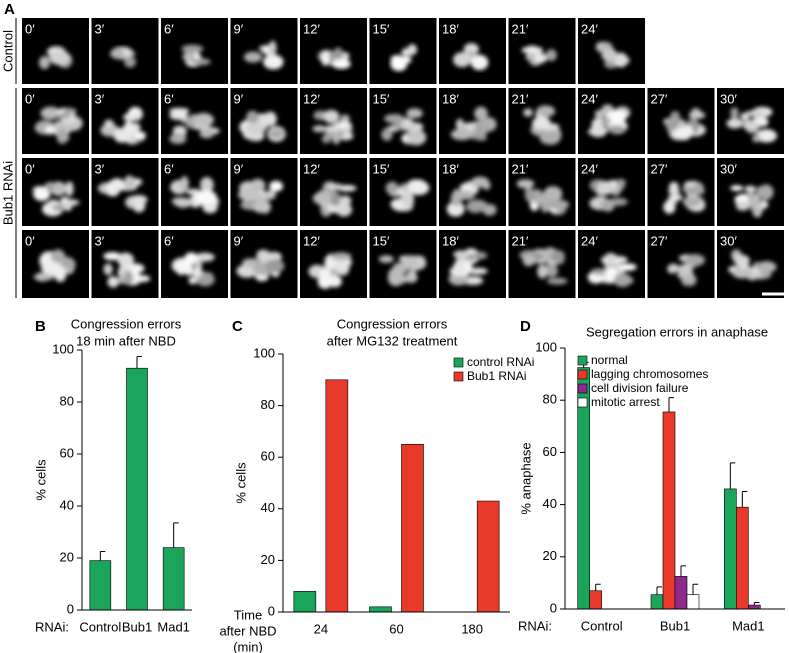 This screenshot has width=789, height=653. Describe the element at coordinates (67, 504) in the screenshot. I see `y-tick-label: 40` at that location.